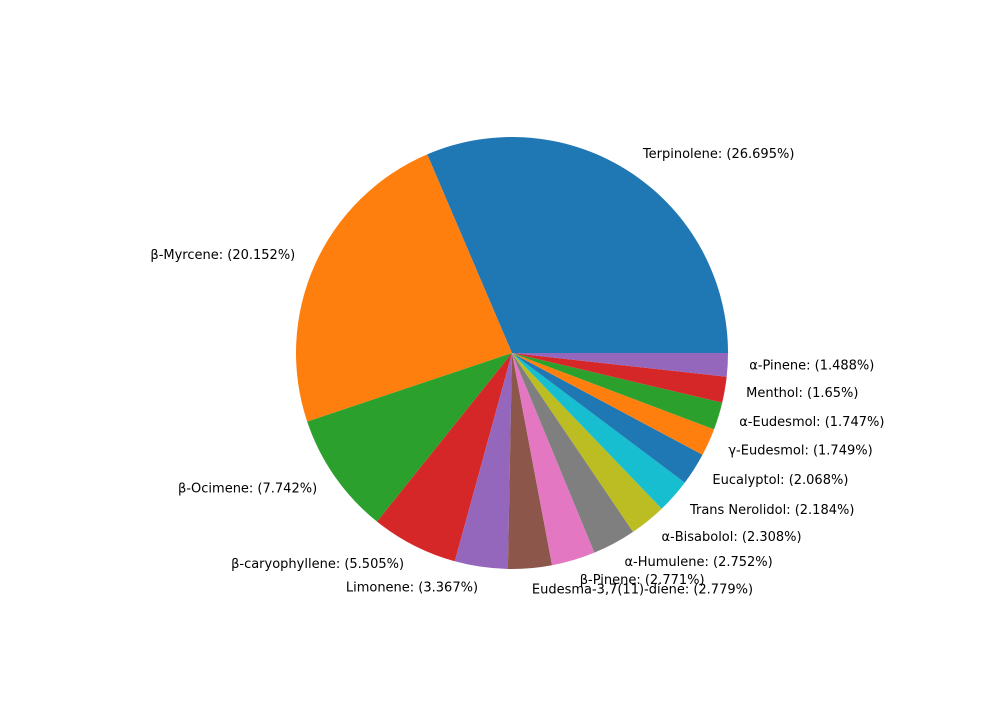 This screenshot has width=1000, height=704. Describe the element at coordinates (811, 422) in the screenshot. I see `slice-label: α-Eudesmol: (1.747%)` at that location.